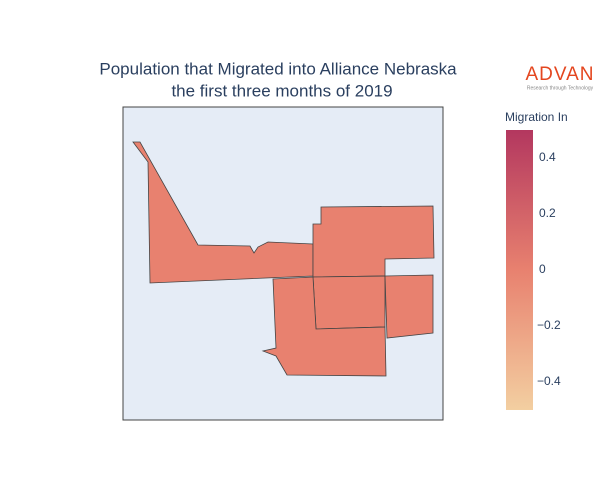  Describe the element at coordinates (542, 269) in the screenshot. I see `colorbar-tick-label: 0` at that location.